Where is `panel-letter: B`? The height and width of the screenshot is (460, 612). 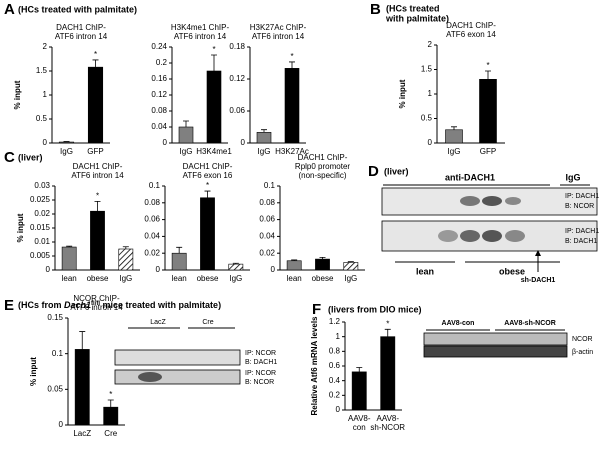 panel-letter: B is located at coordinates (375, 9).